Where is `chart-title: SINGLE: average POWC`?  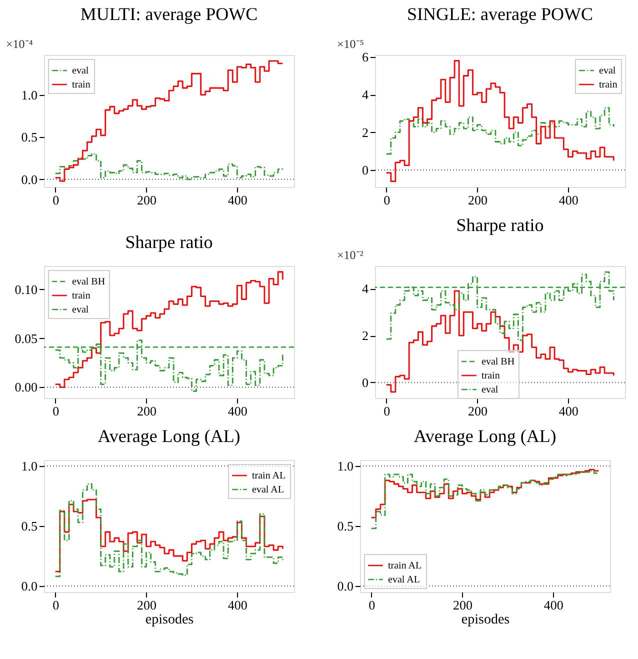
chart-title: SINGLE: average POWC is located at coordinates (500, 14).